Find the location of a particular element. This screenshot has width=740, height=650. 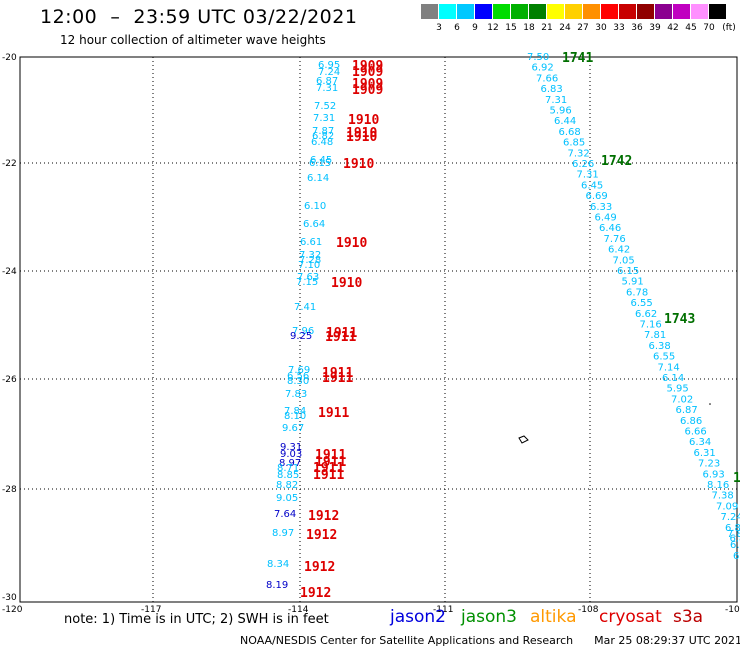

wave-height-label: 7.83 is located at coordinates (296, 394).